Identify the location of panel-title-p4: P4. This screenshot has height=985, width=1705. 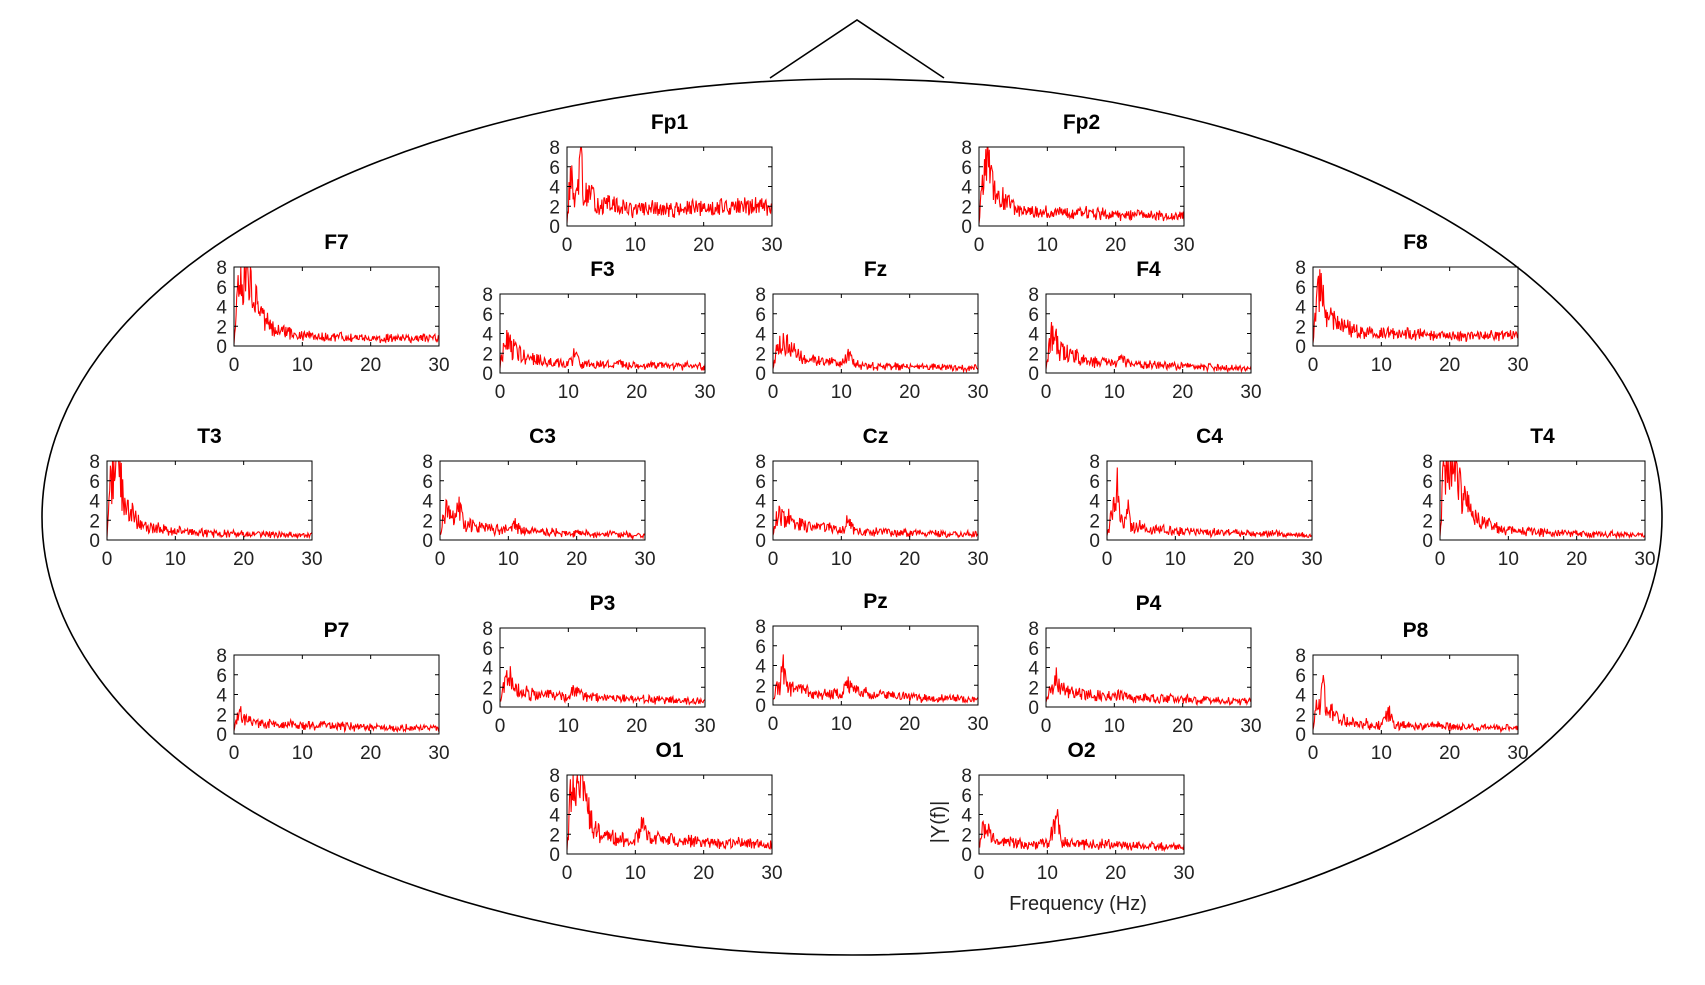
(1149, 603).